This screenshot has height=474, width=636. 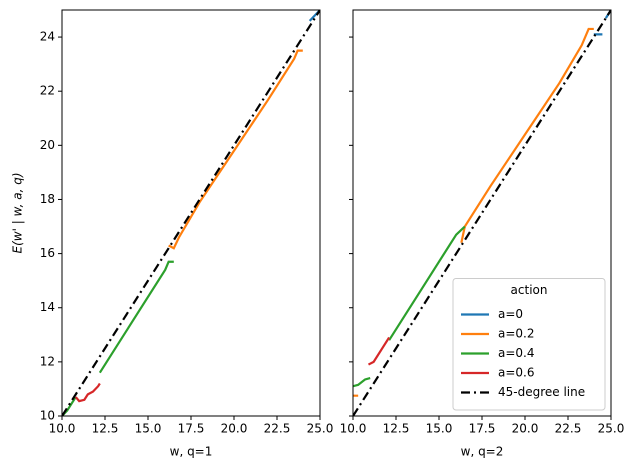 I want to click on y-axis-label: E(w' | w, a, q), so click(x=18, y=212).